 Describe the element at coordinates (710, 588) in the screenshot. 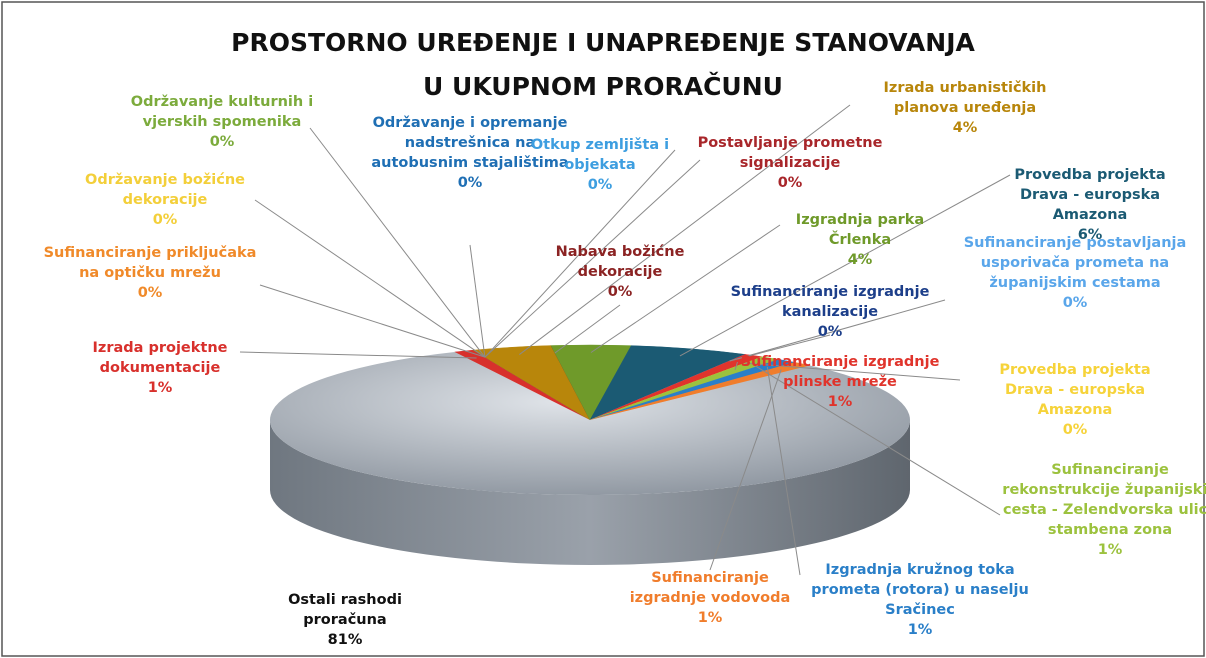

I see `label-name: Sufinanciranje izgradnje vodovoda` at that location.